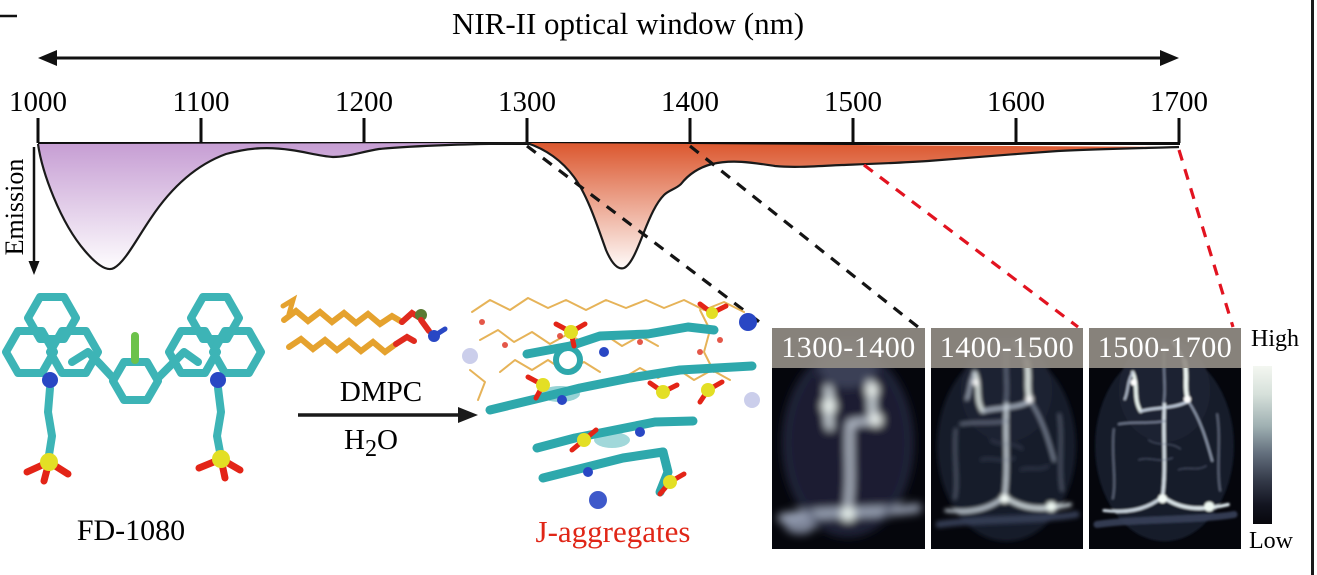  I want to click on j-aggregates-structure, so click(611, 403).